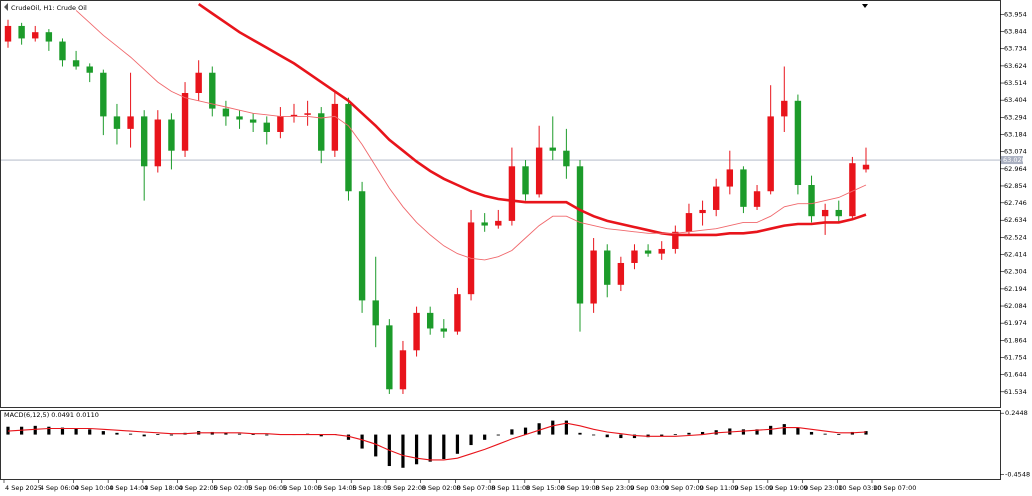 The image size is (1032, 496). What do you see at coordinates (23, 488) in the screenshot?
I see `x-tick-label: 4 Sep 2025` at bounding box center [23, 488].